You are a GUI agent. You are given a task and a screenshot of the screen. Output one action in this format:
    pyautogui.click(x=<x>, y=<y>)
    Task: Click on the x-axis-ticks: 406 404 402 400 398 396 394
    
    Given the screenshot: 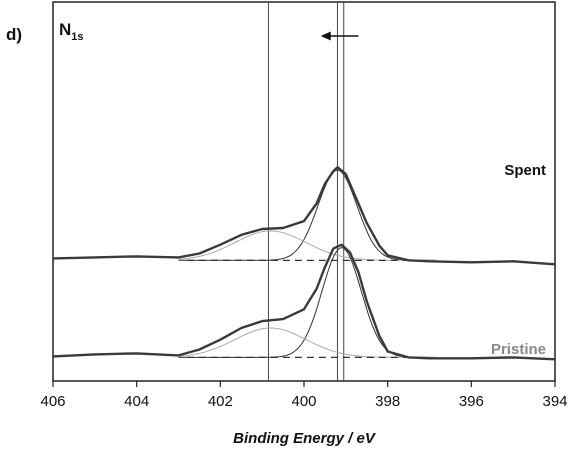 What is the action you would take?
    pyautogui.click(x=304, y=395)
    